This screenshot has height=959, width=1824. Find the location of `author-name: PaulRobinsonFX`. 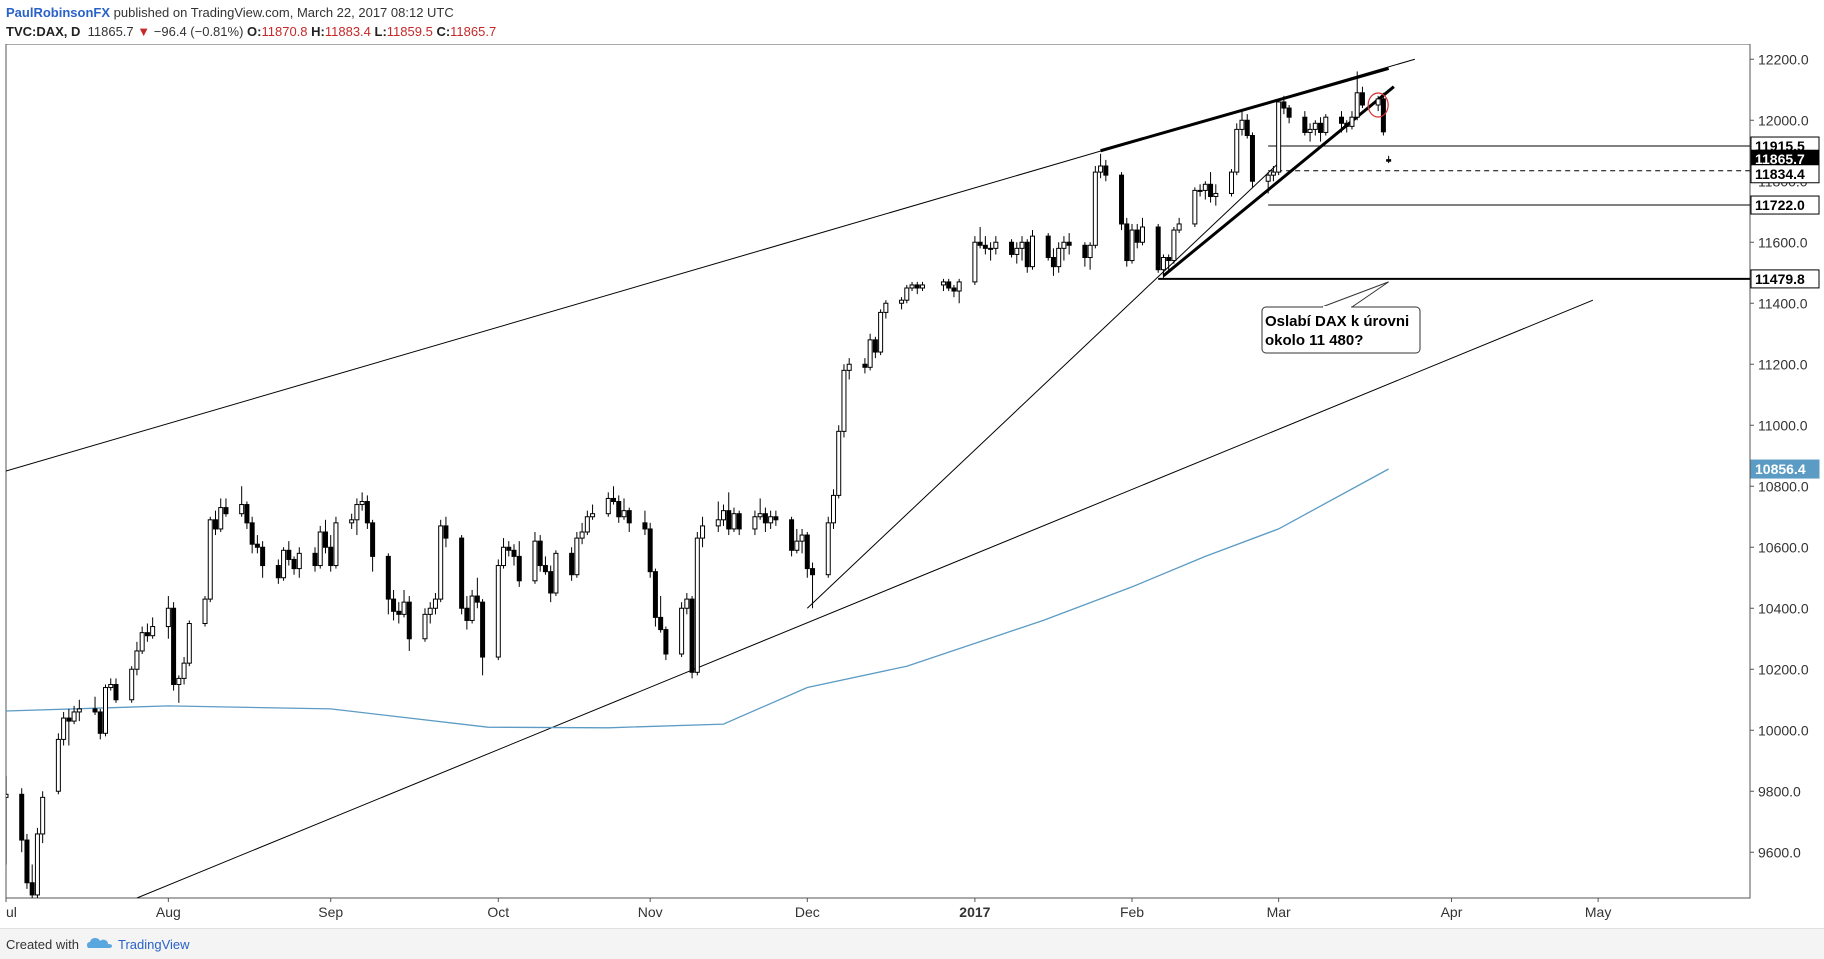

author-name: PaulRobinsonFX is located at coordinates (58, 12).